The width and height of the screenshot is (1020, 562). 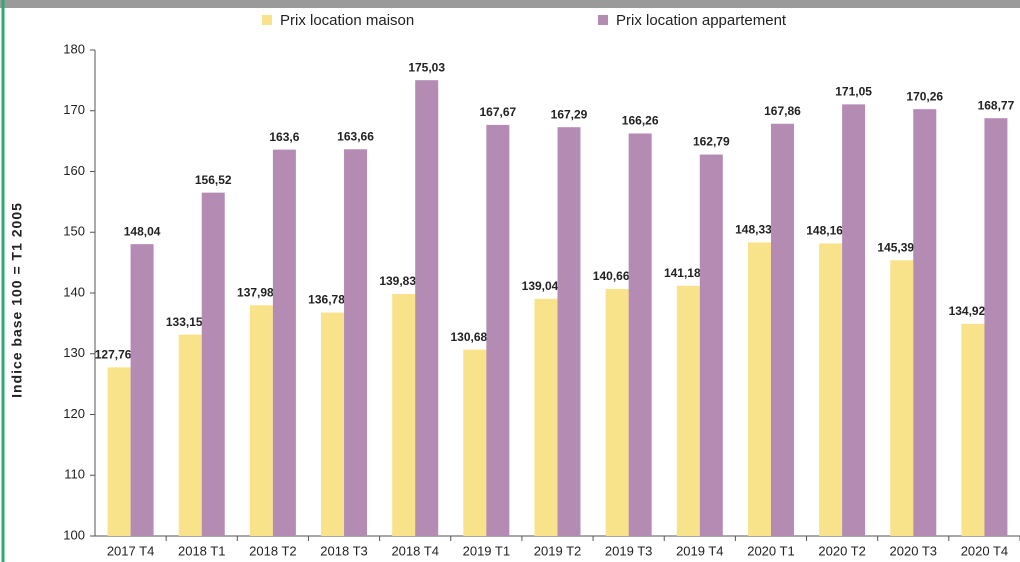 What do you see at coordinates (184, 322) in the screenshot?
I see `value-label: 133,15` at bounding box center [184, 322].